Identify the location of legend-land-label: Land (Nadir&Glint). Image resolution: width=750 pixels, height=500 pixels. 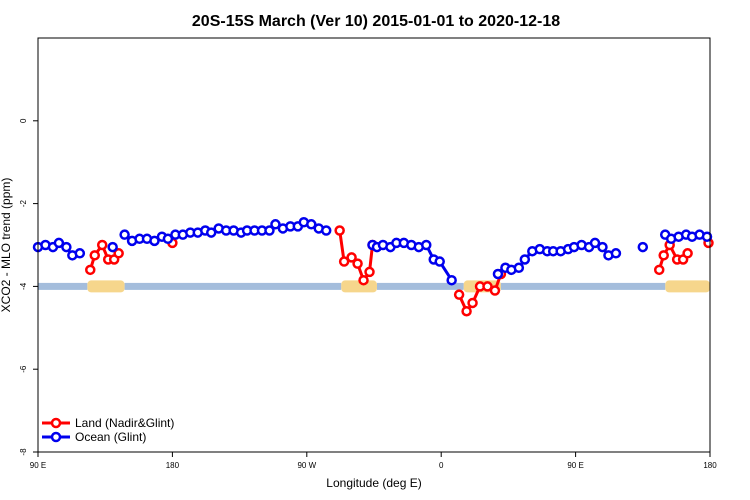
(124, 423).